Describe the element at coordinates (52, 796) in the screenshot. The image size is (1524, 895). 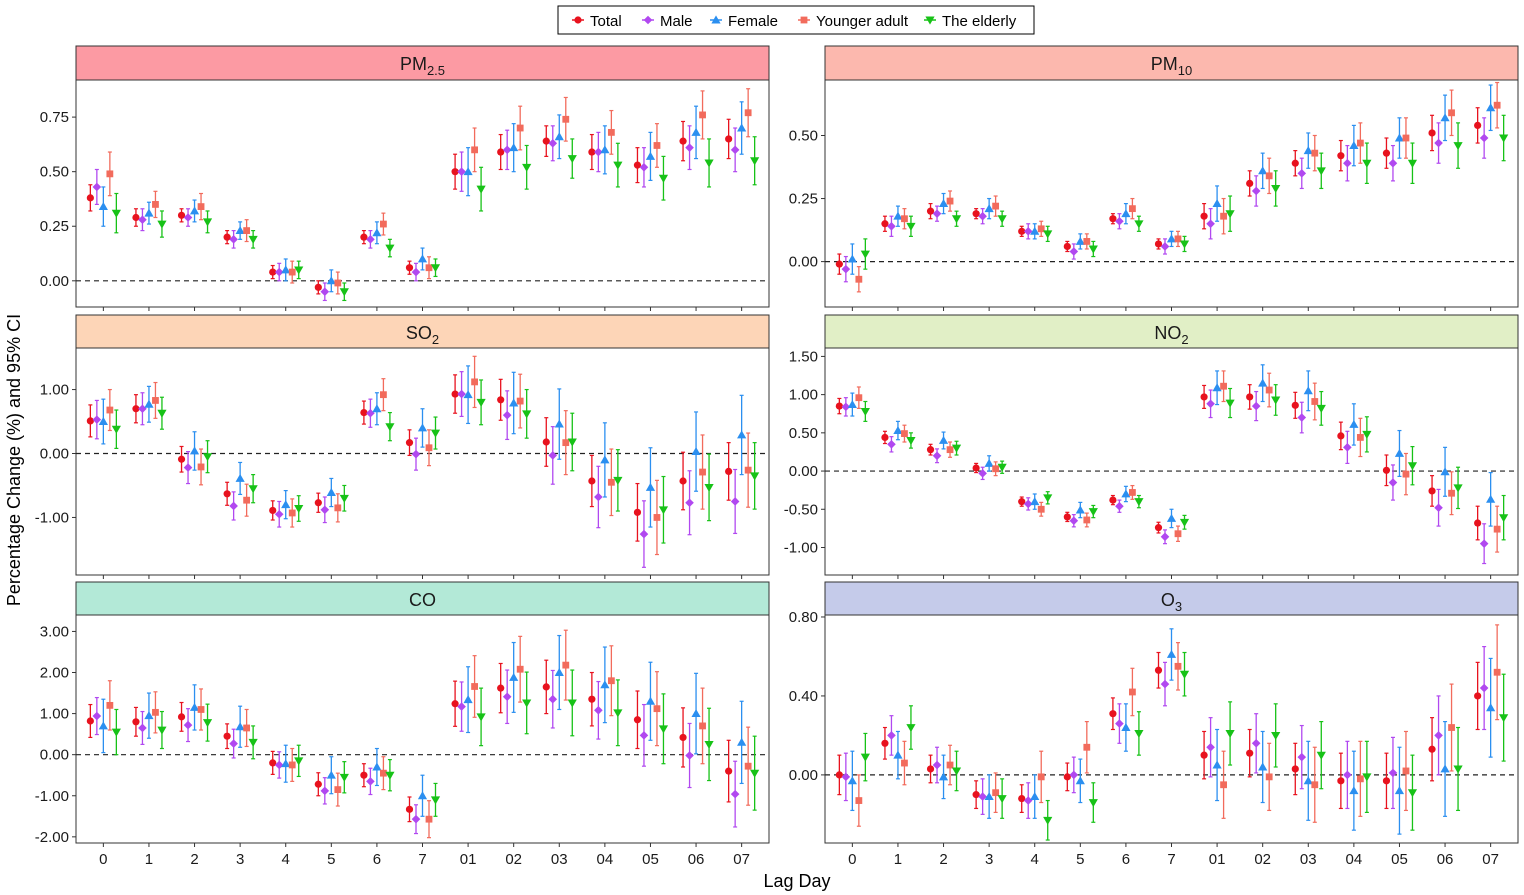
I see `y-tick-label: -1.00` at that location.